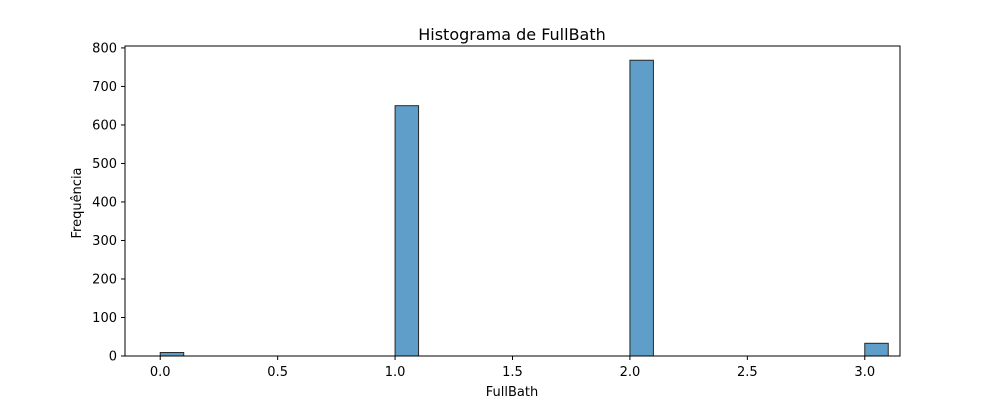  Describe the element at coordinates (113, 357) in the screenshot. I see `y-tick-label: 0` at that location.